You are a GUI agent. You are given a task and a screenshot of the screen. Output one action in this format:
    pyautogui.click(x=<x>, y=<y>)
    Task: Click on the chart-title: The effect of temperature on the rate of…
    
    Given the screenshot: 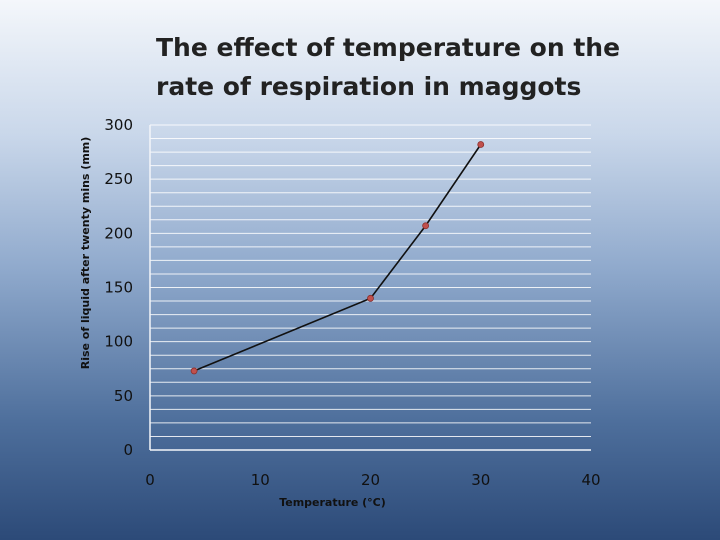 What is the action you would take?
    pyautogui.click(x=388, y=67)
    